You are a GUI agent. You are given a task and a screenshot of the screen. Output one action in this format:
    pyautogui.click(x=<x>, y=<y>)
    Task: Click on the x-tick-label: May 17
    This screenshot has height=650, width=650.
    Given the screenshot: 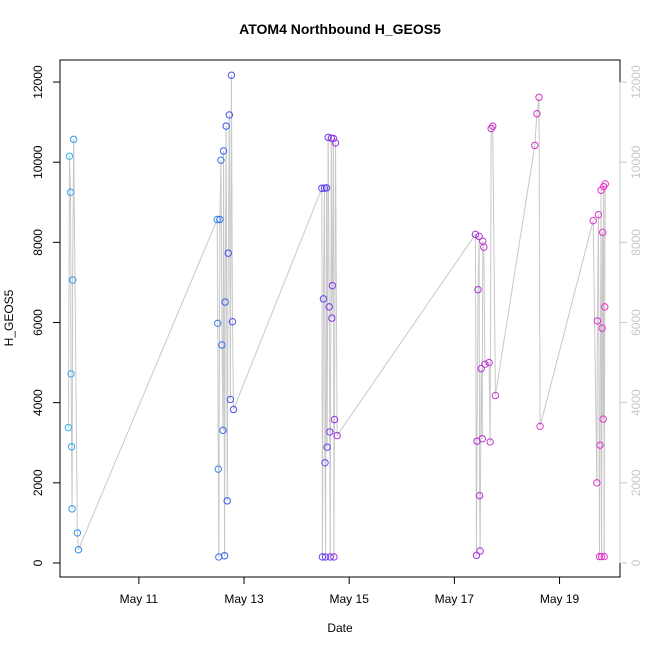 What is the action you would take?
    pyautogui.click(x=455, y=599)
    